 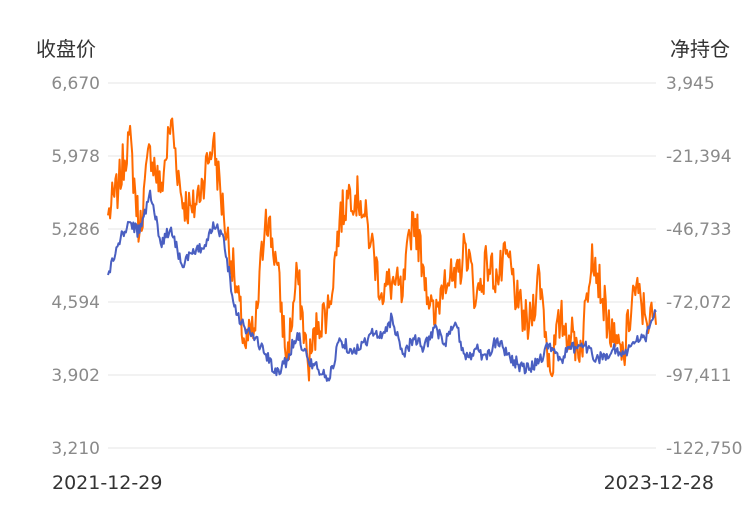 What do you see at coordinates (699, 376) in the screenshot?
I see `right-tick-label: -97,411` at bounding box center [699, 376].